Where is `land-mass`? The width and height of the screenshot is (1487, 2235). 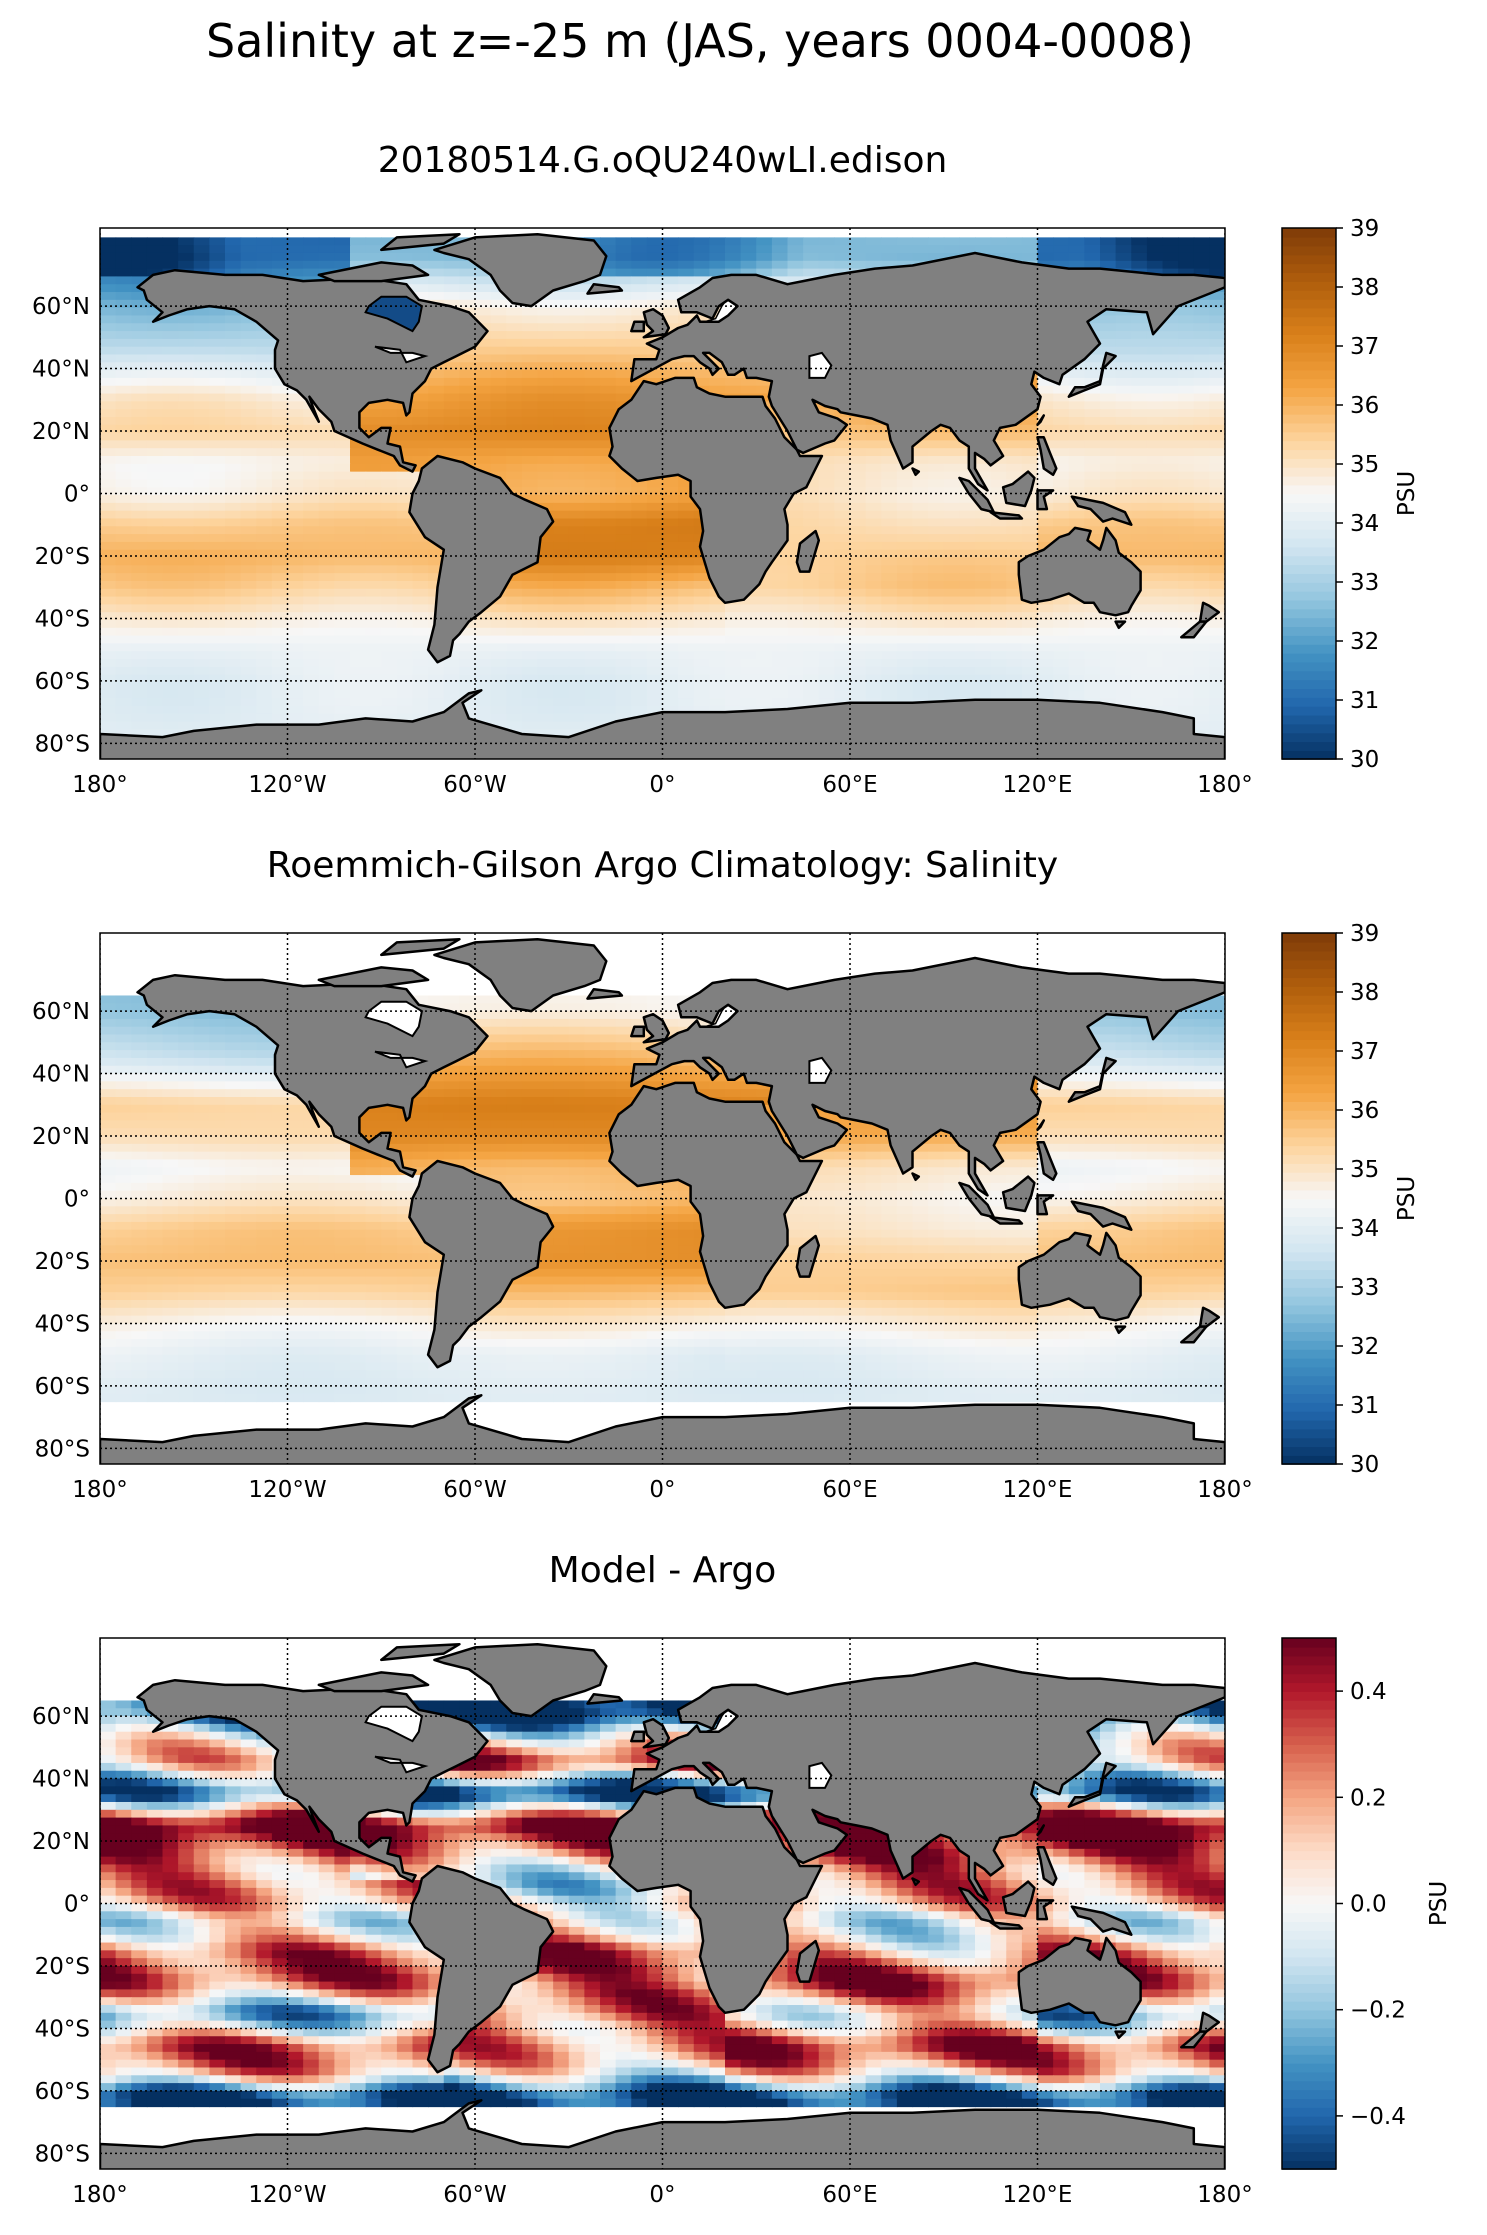
land-mass is located at coordinates (927, 371).